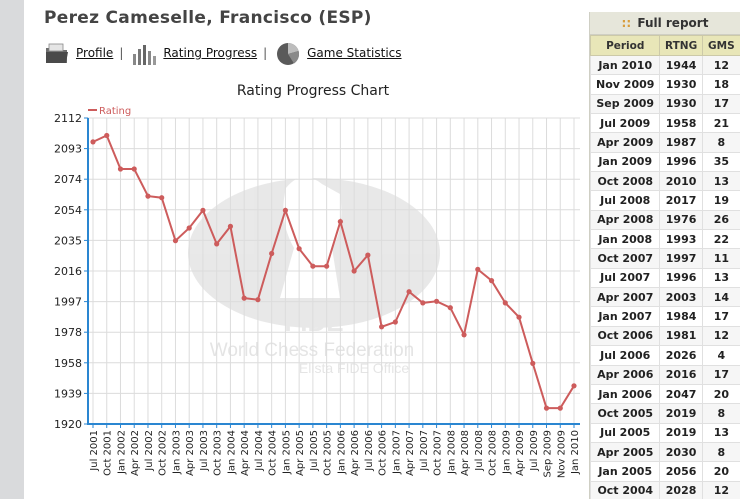  What do you see at coordinates (534, 451) in the screenshot?
I see `x-tick-label: Jul 2009` at bounding box center [534, 451].